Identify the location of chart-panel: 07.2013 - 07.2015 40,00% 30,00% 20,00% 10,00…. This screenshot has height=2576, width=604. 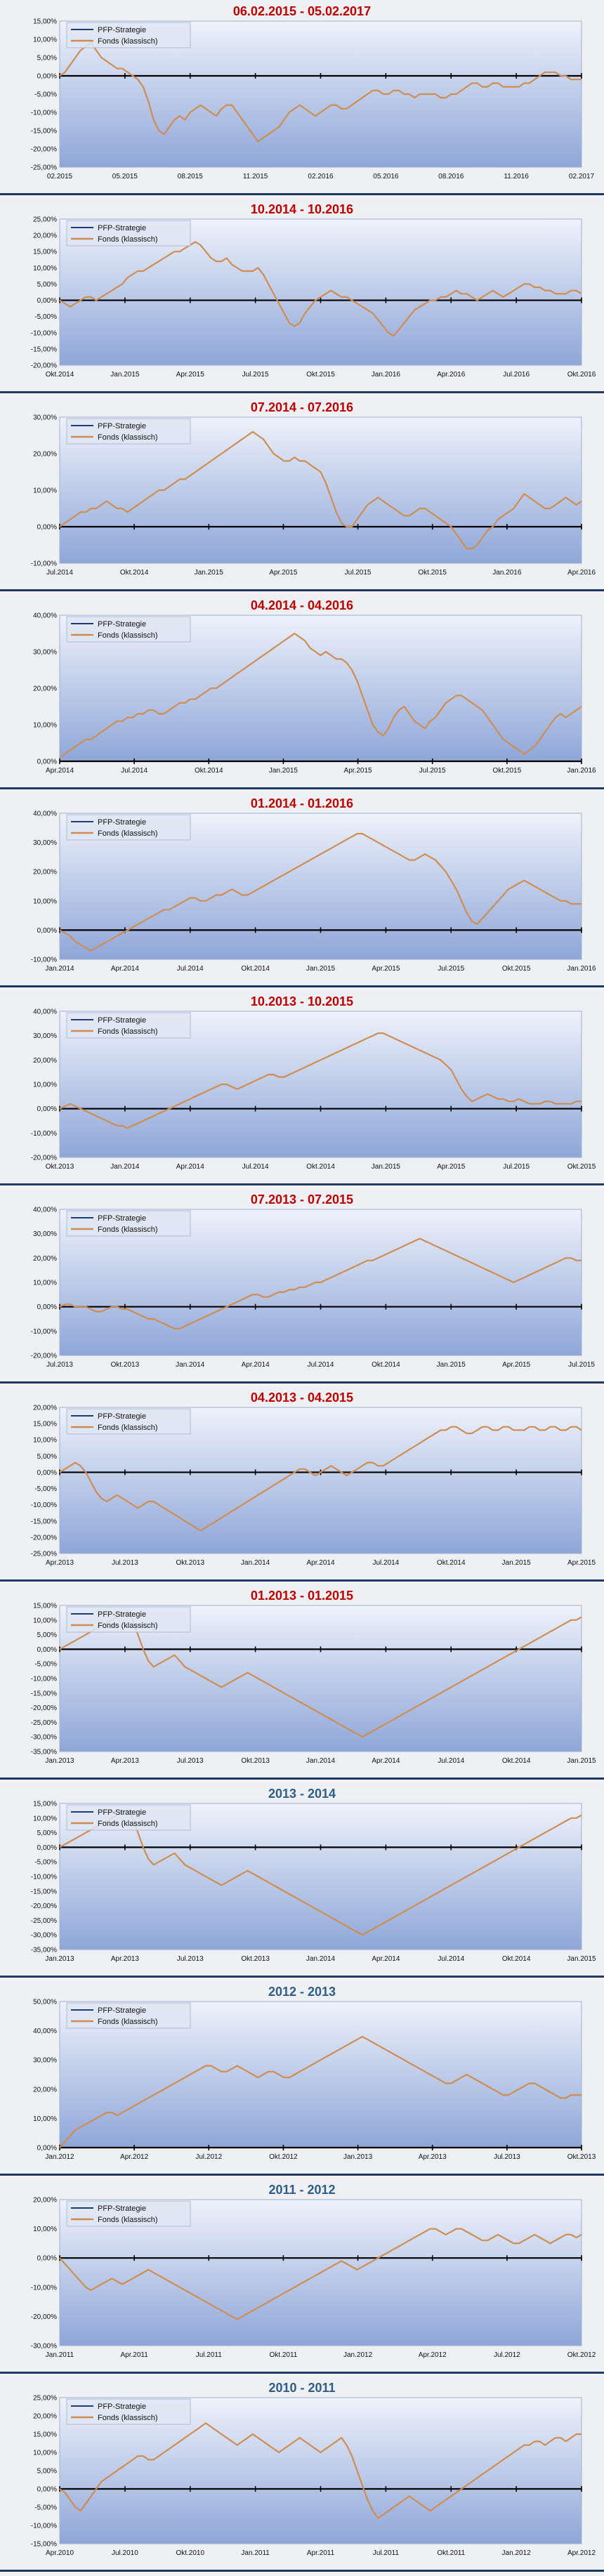
(302, 1286).